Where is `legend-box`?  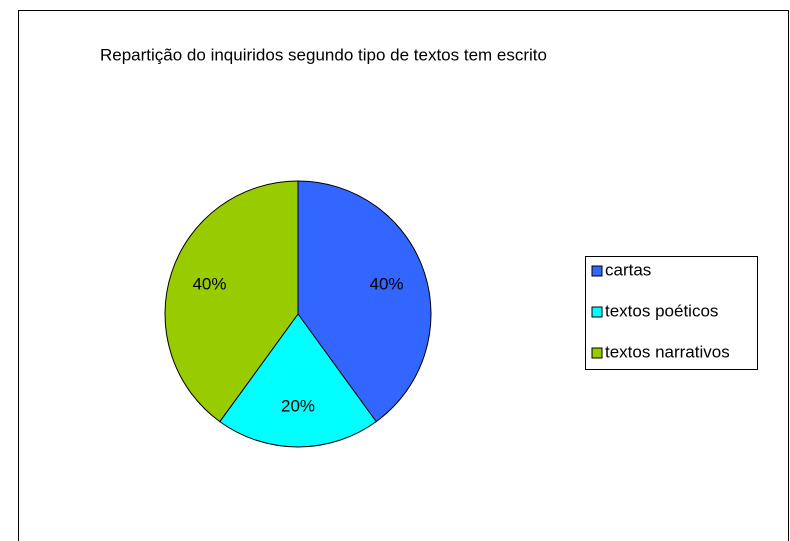
legend-box is located at coordinates (671, 313).